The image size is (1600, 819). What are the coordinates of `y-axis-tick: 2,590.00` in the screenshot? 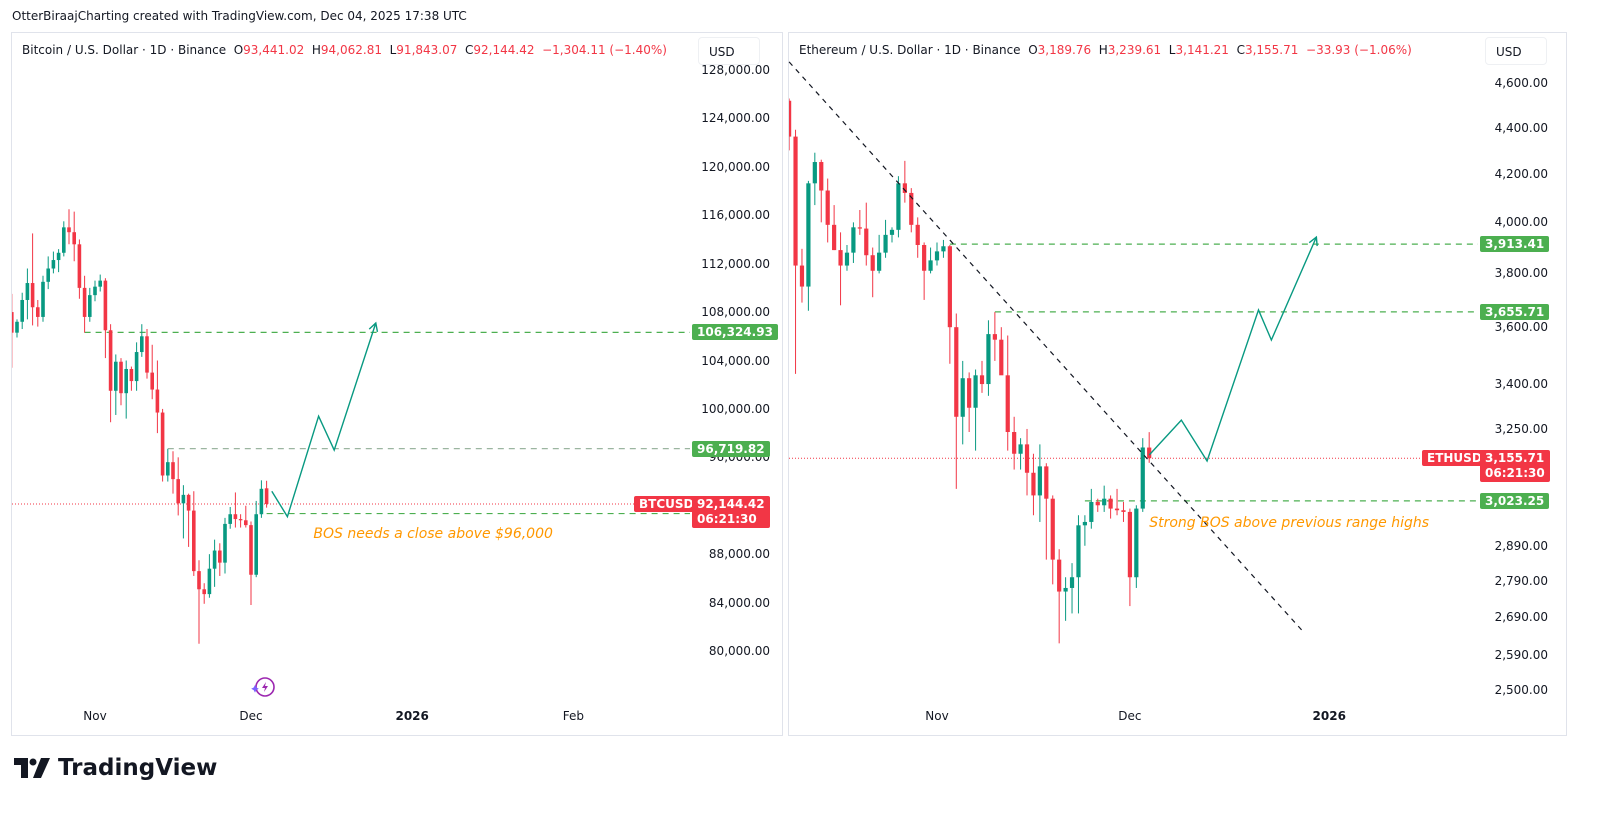 It's located at (1521, 654).